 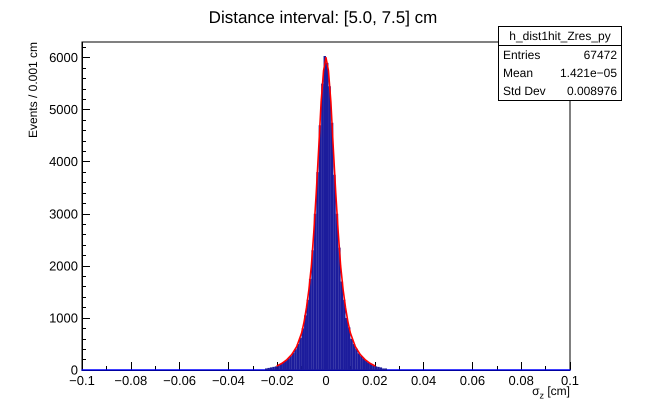 What do you see at coordinates (600, 55) in the screenshot?
I see `text: 67472` at bounding box center [600, 55].